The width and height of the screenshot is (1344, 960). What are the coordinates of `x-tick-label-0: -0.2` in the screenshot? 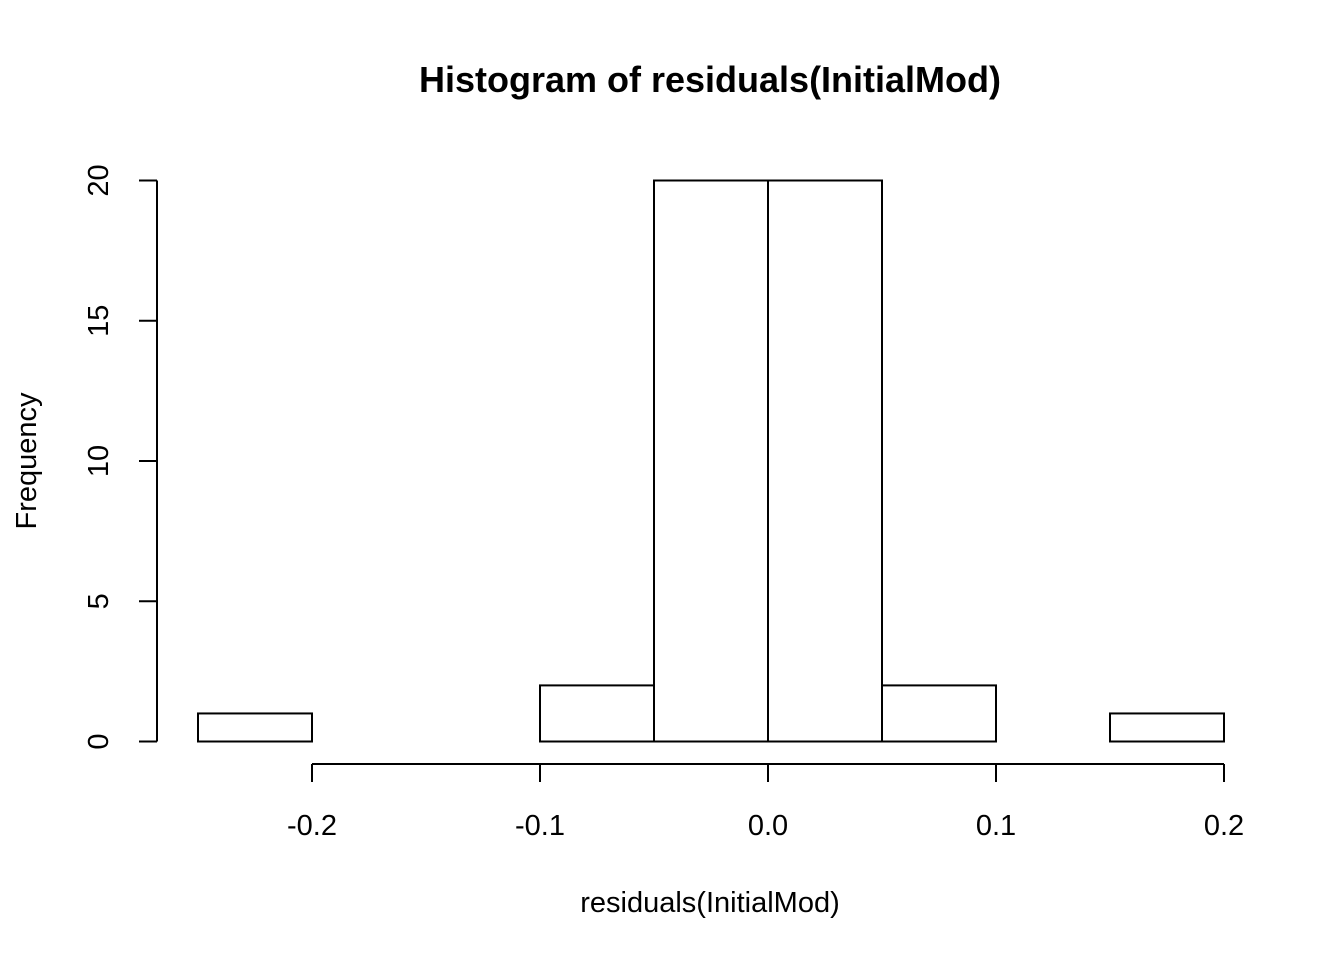 It's located at (312, 826).